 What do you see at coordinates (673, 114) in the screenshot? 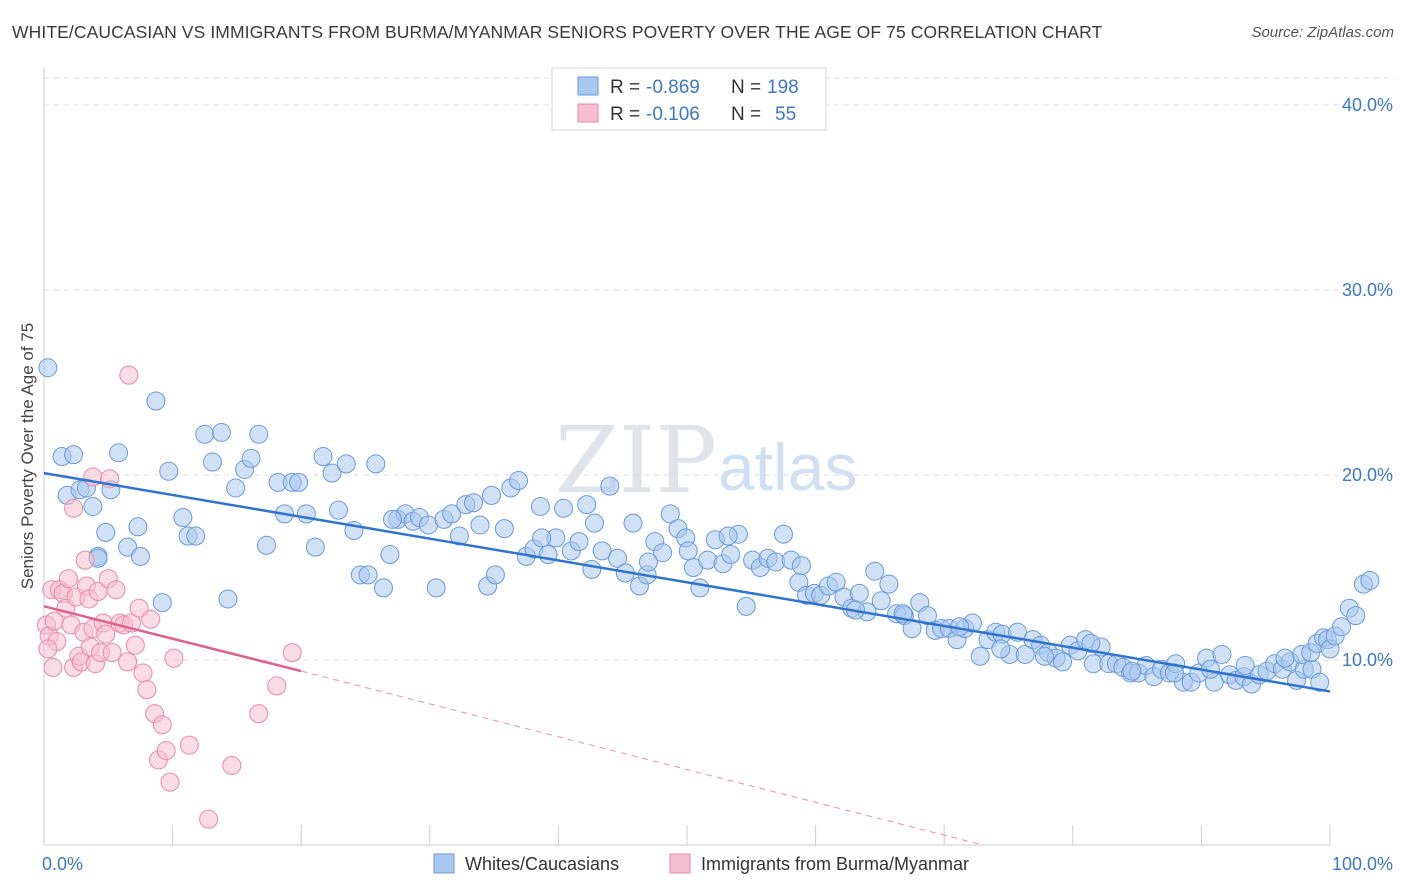
I see `legend-r-value-pink: -0.106` at bounding box center [673, 114].